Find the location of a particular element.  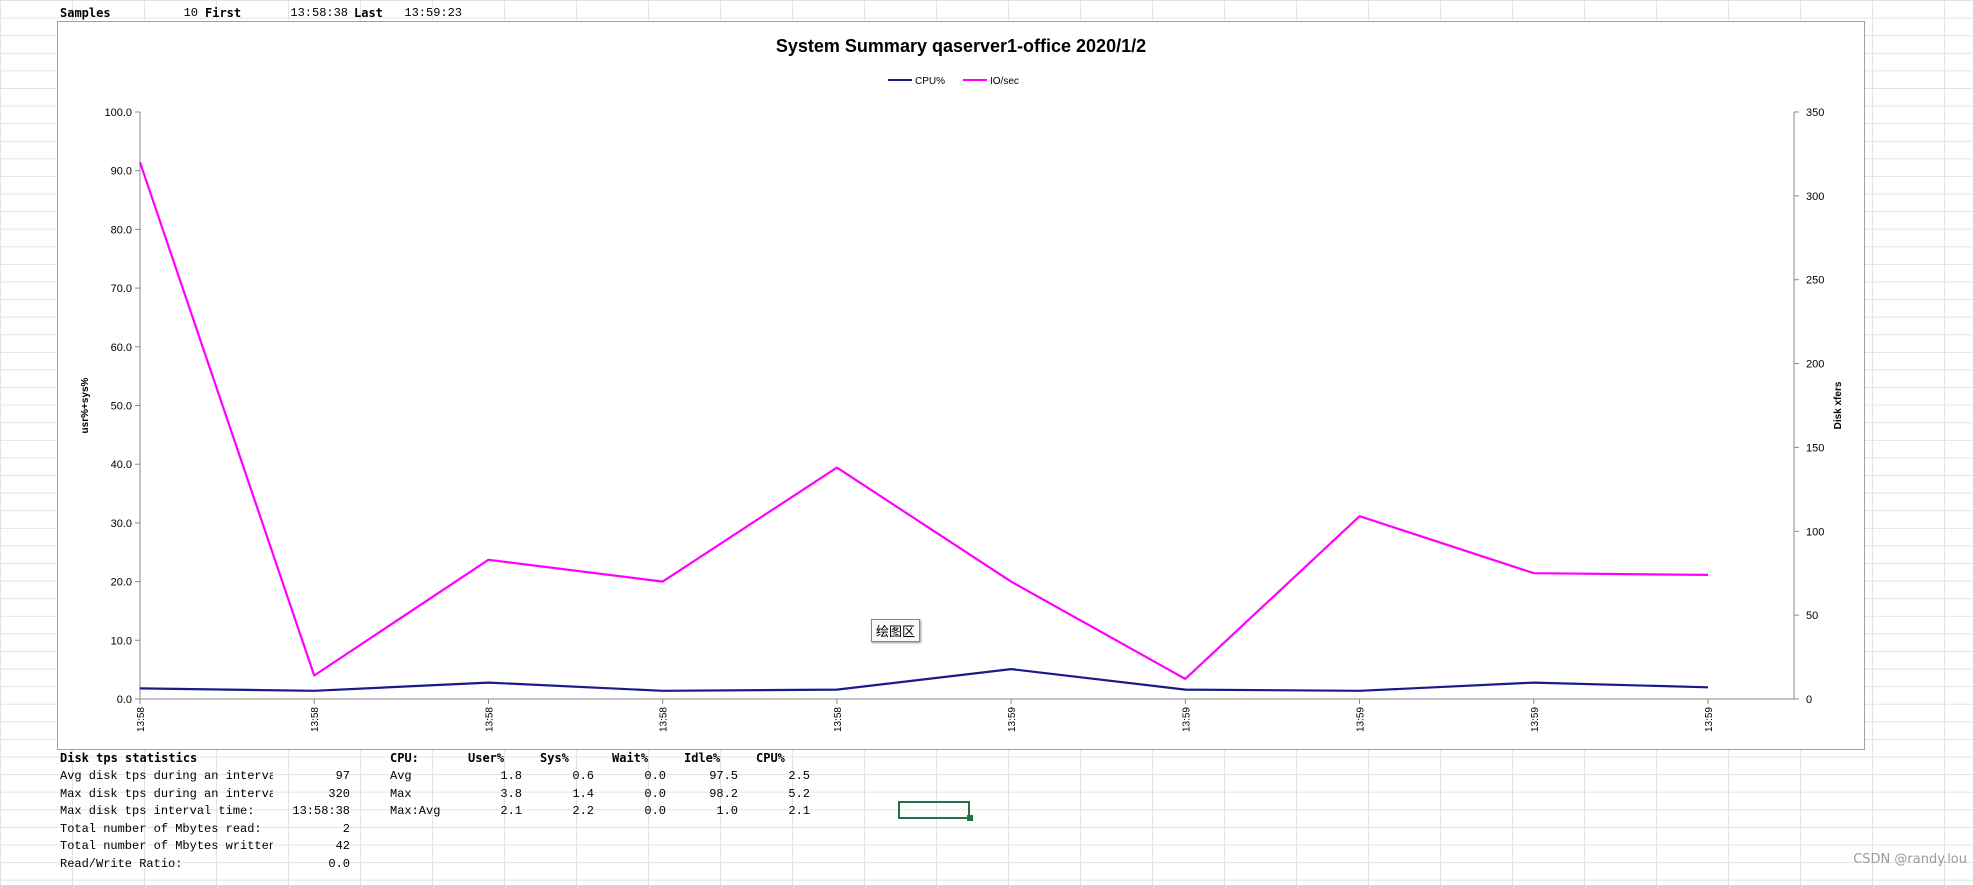

y2-tick-label: 100 is located at coordinates (1815, 532).